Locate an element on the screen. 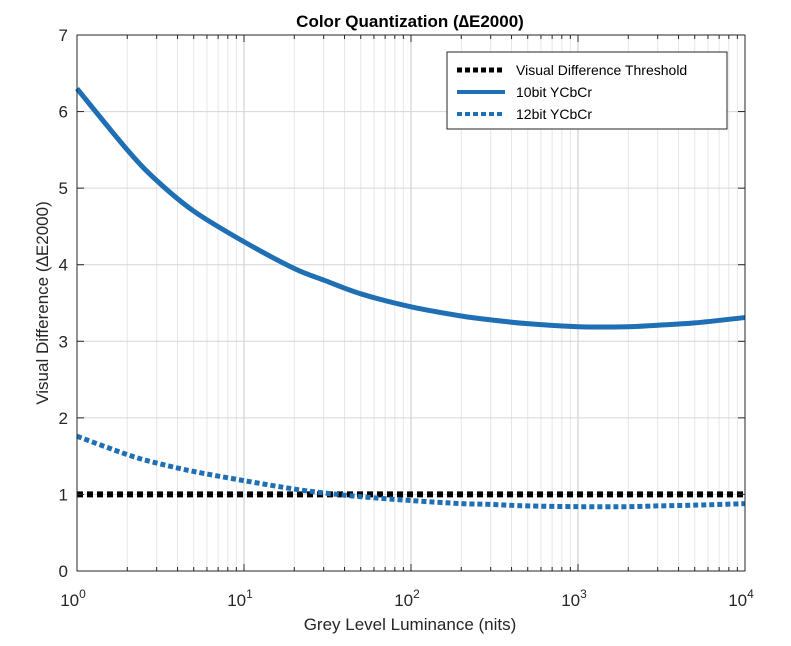 This screenshot has height=646, width=791. x-axis-label: Grey Level Luminance (nits) is located at coordinates (410, 624).